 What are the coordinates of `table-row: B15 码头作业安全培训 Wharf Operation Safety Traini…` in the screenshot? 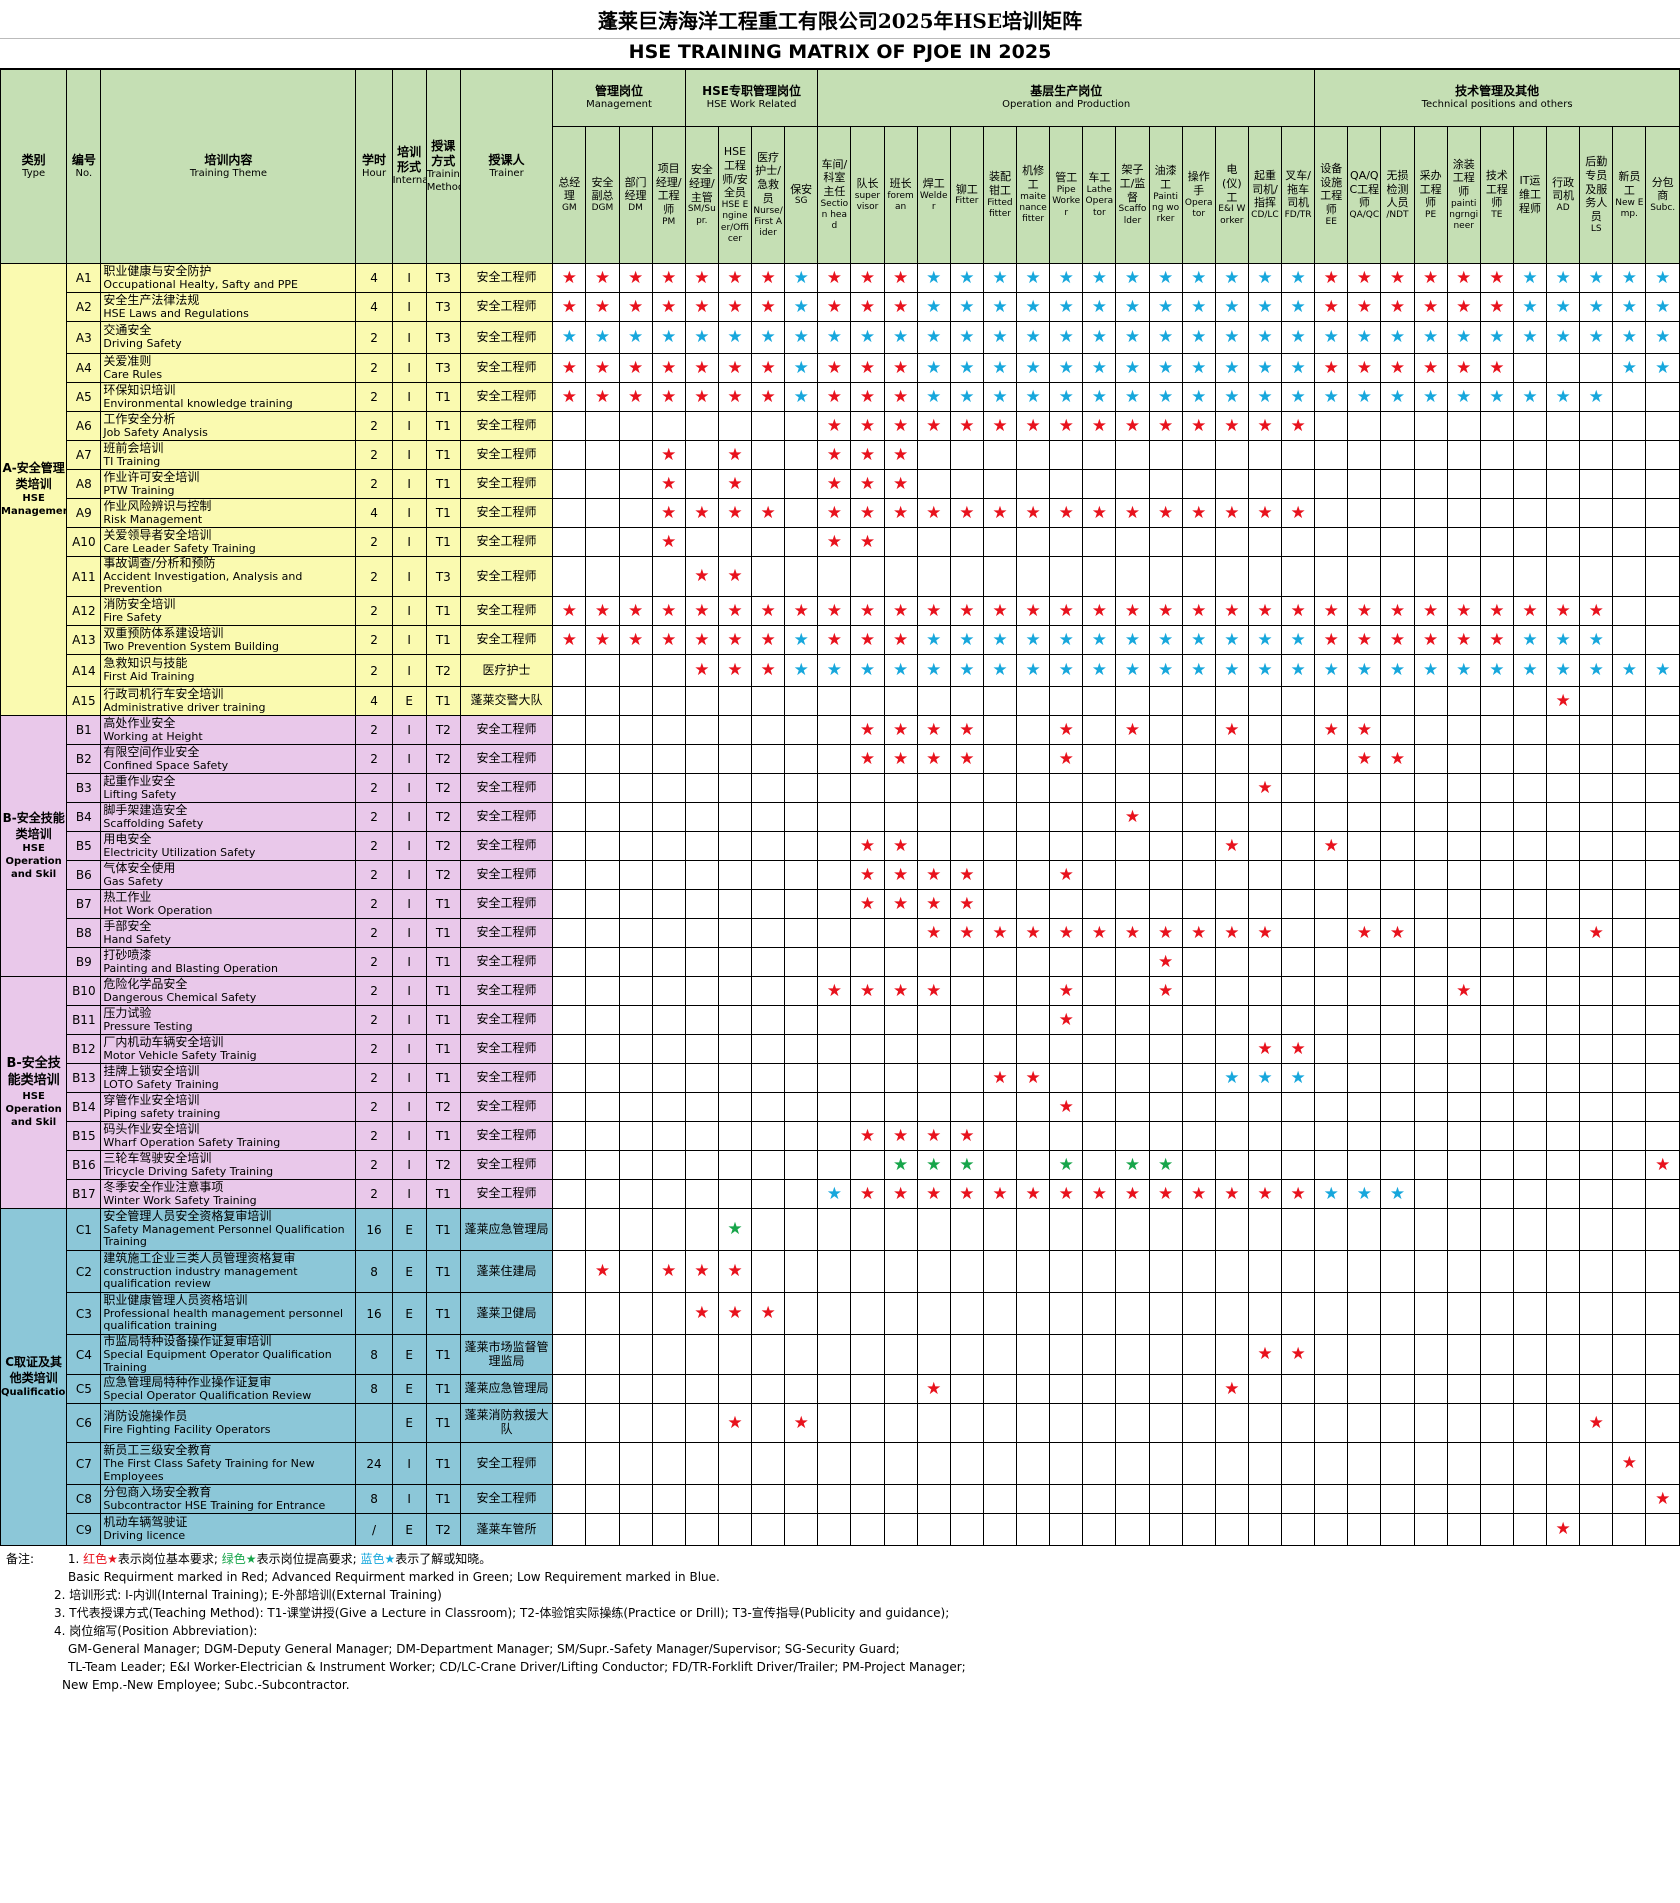 It's located at (840, 1136).